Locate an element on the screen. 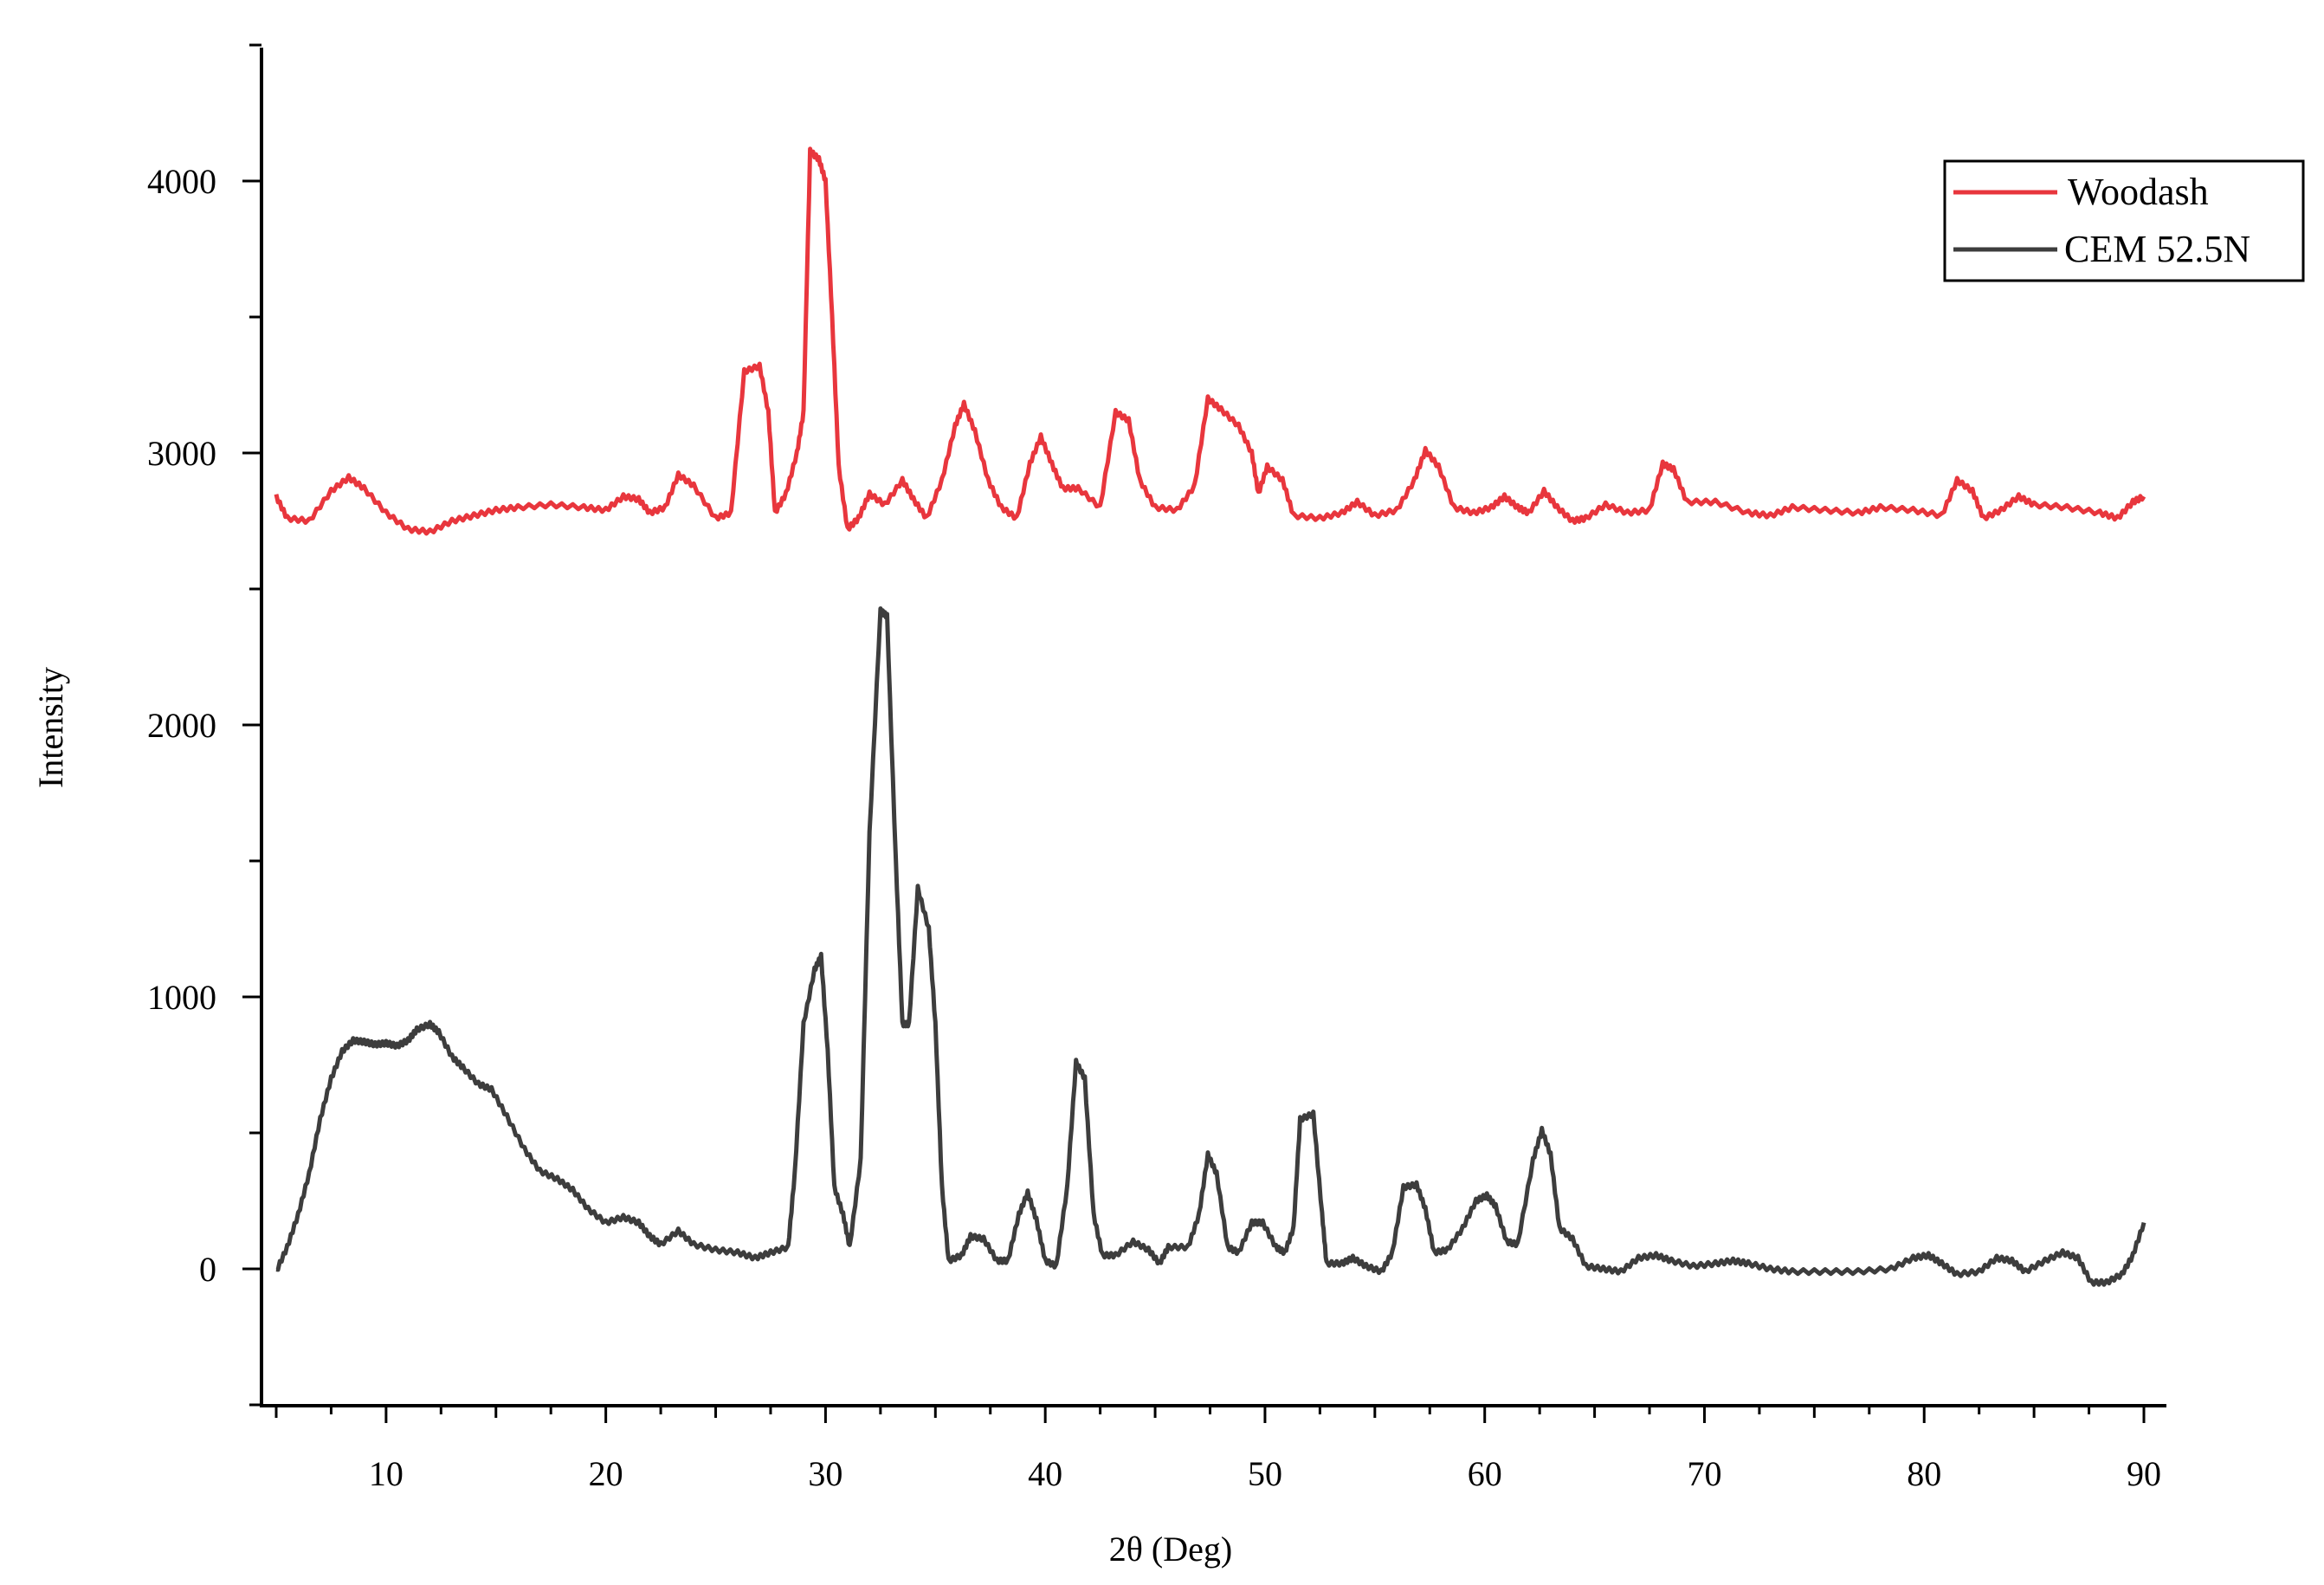 Image resolution: width=2324 pixels, height=1585 pixels. legend-label-woodash: Woodash is located at coordinates (2138, 192).